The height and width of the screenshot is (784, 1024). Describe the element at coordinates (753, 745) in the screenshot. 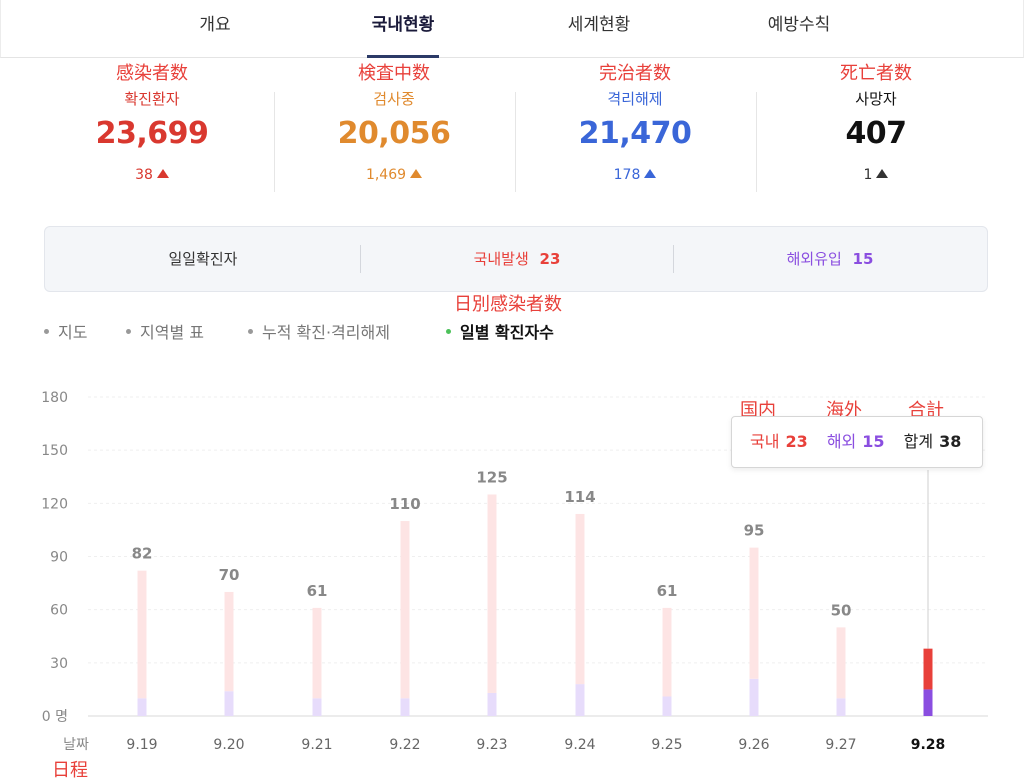

I see `x-tick-label: 9.26` at that location.